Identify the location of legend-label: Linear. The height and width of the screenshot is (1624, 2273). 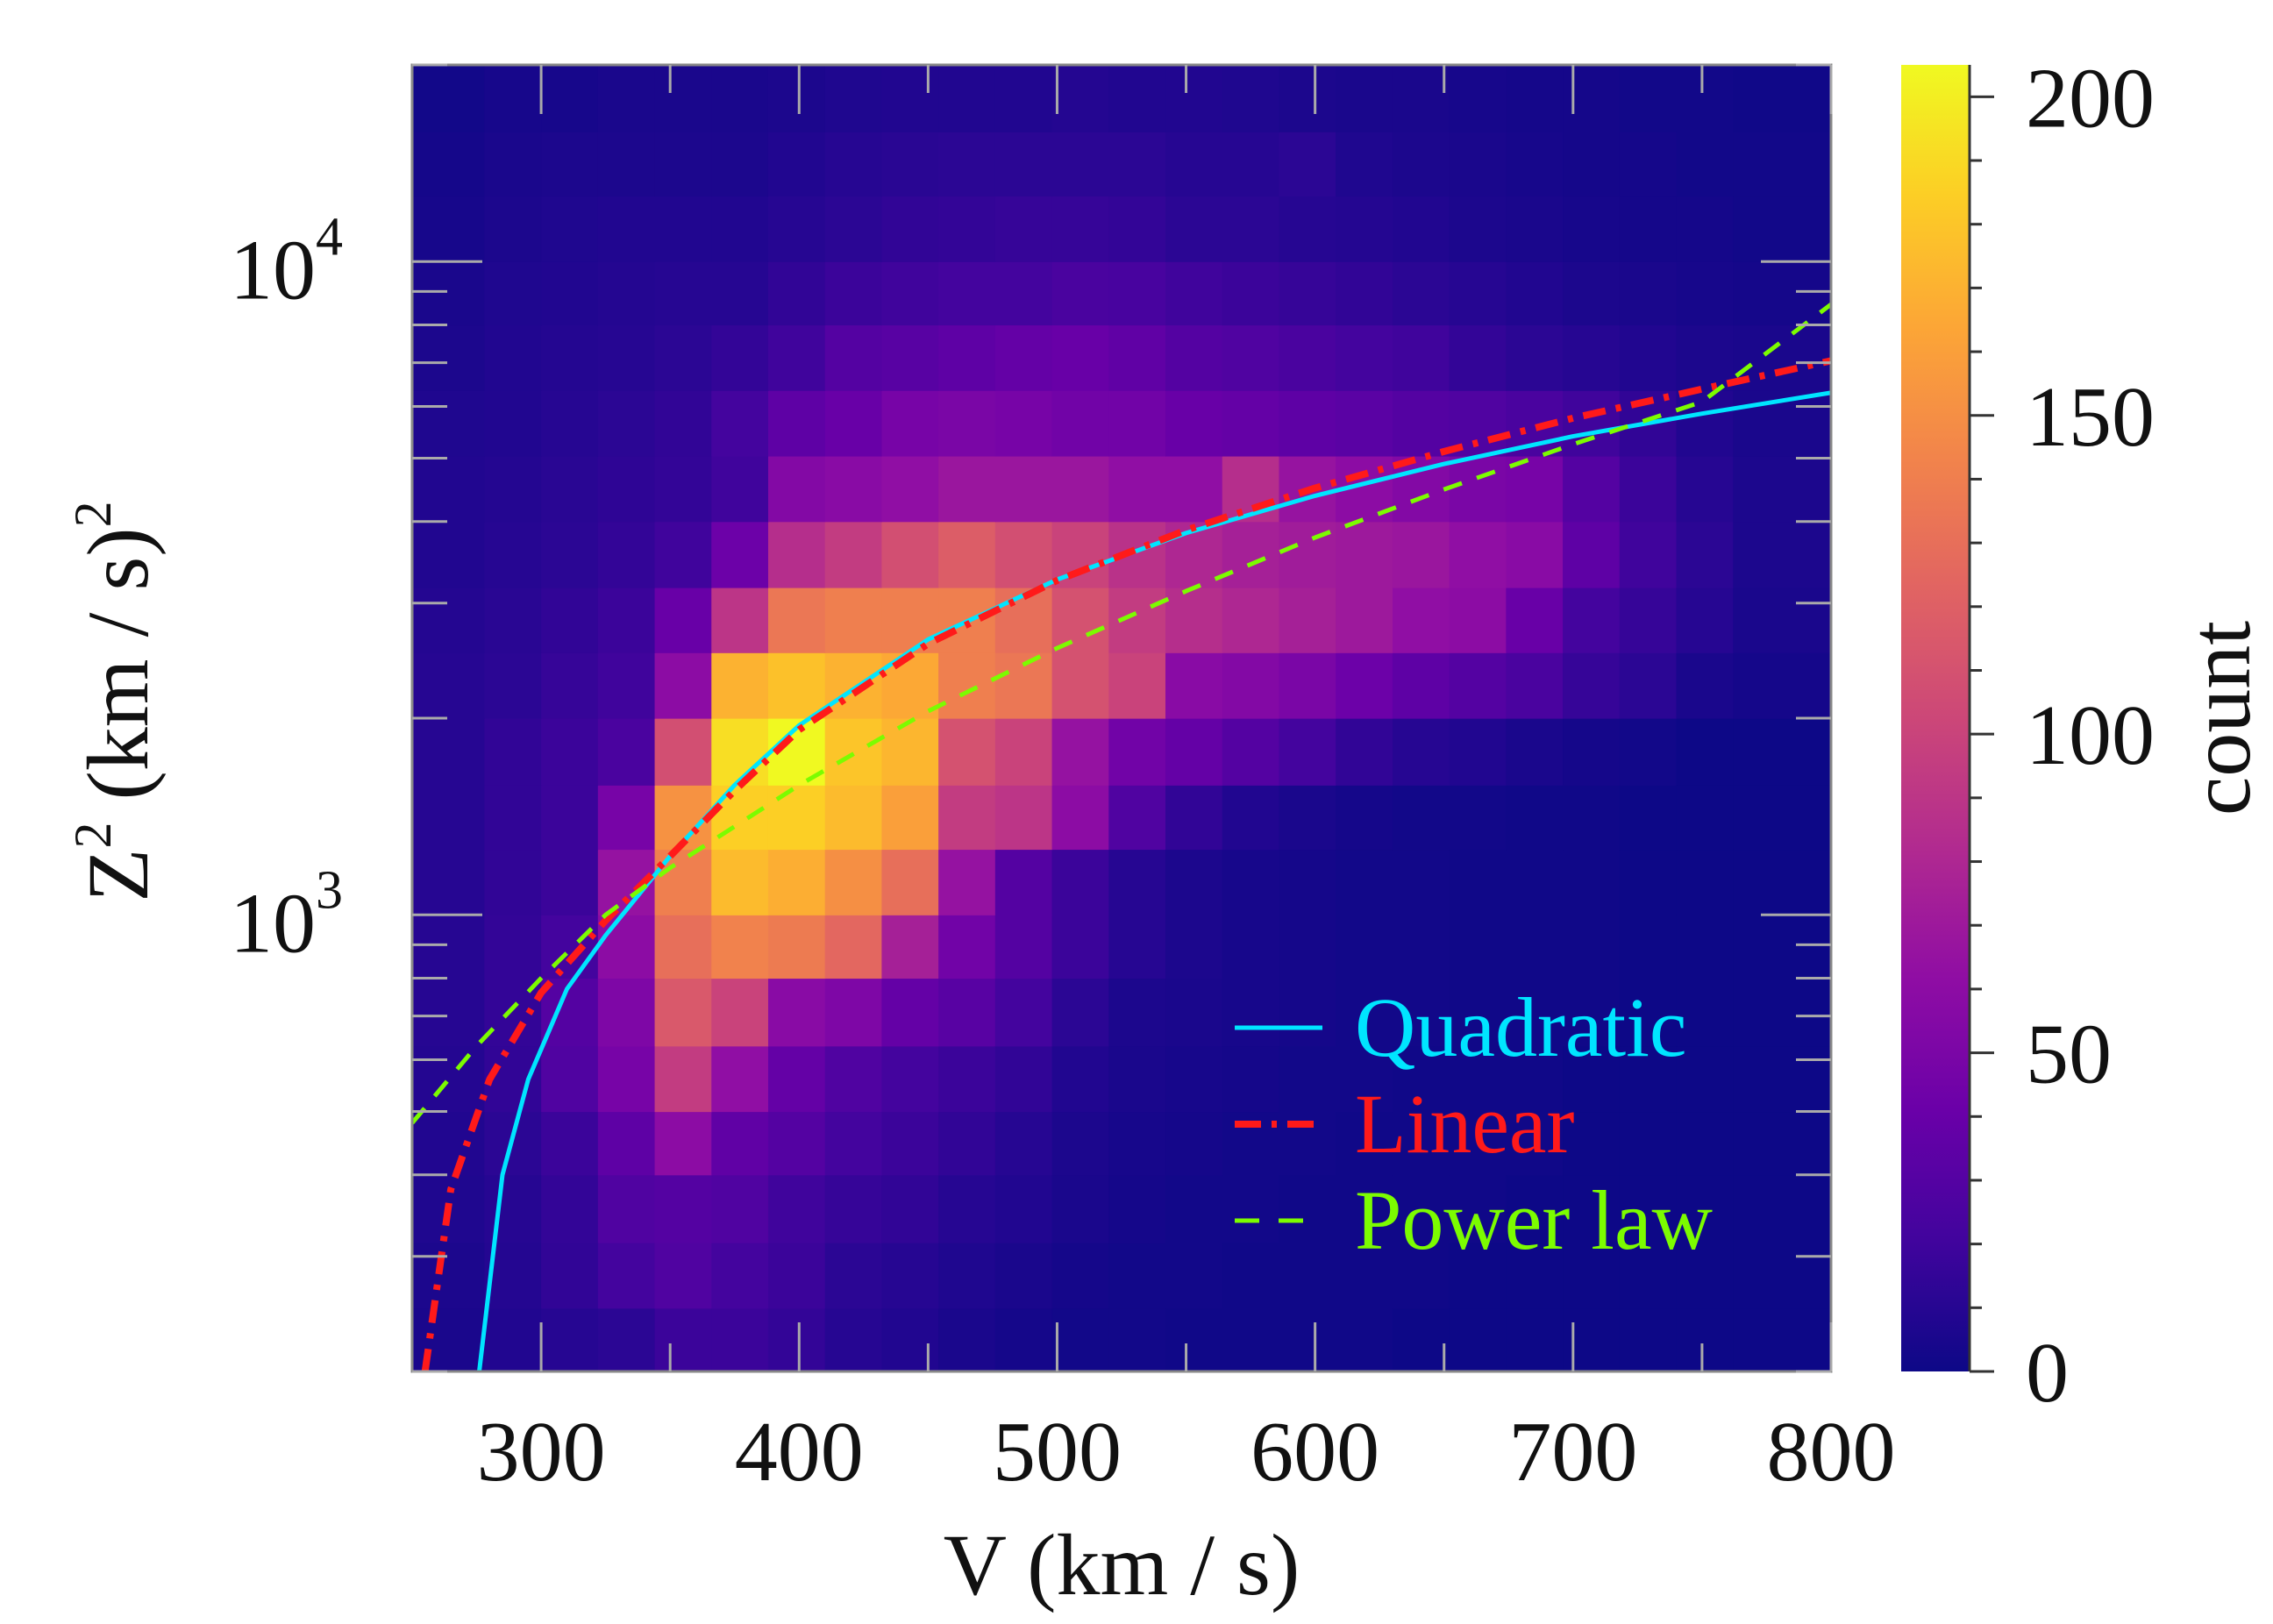
(1465, 1124).